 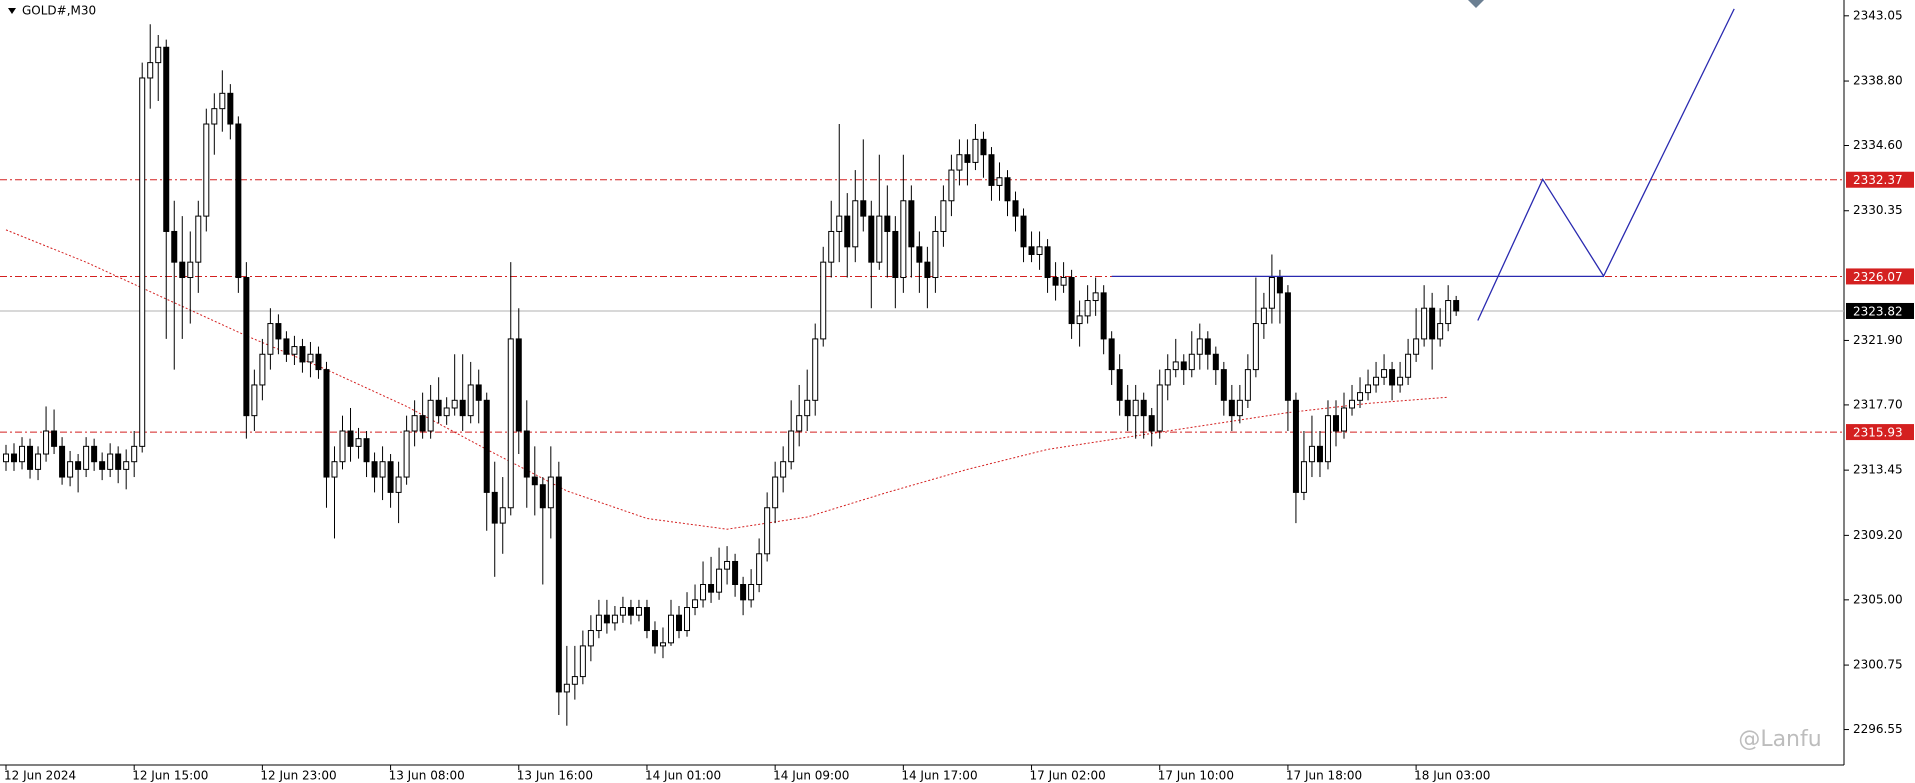 I want to click on symbol-title: GOLD#,M30, so click(x=59, y=11).